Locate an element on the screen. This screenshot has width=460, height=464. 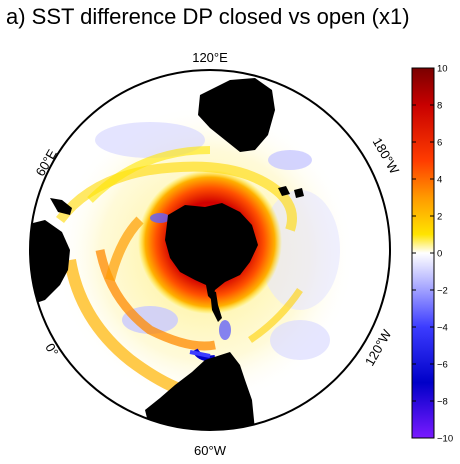
lon-label-top: 120°E is located at coordinates (210, 57).